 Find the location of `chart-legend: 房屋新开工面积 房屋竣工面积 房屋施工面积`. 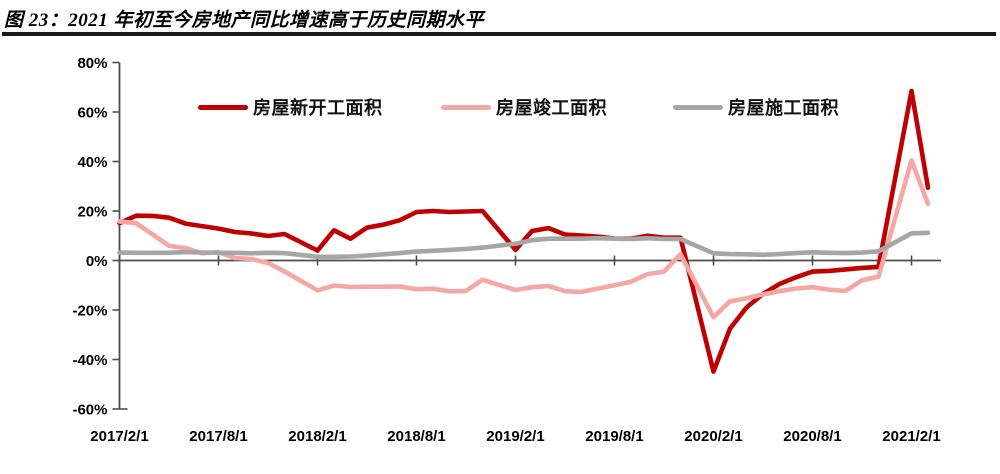

chart-legend: 房屋新开工面积 房屋竣工面积 房屋施工面积 is located at coordinates (500, 107).